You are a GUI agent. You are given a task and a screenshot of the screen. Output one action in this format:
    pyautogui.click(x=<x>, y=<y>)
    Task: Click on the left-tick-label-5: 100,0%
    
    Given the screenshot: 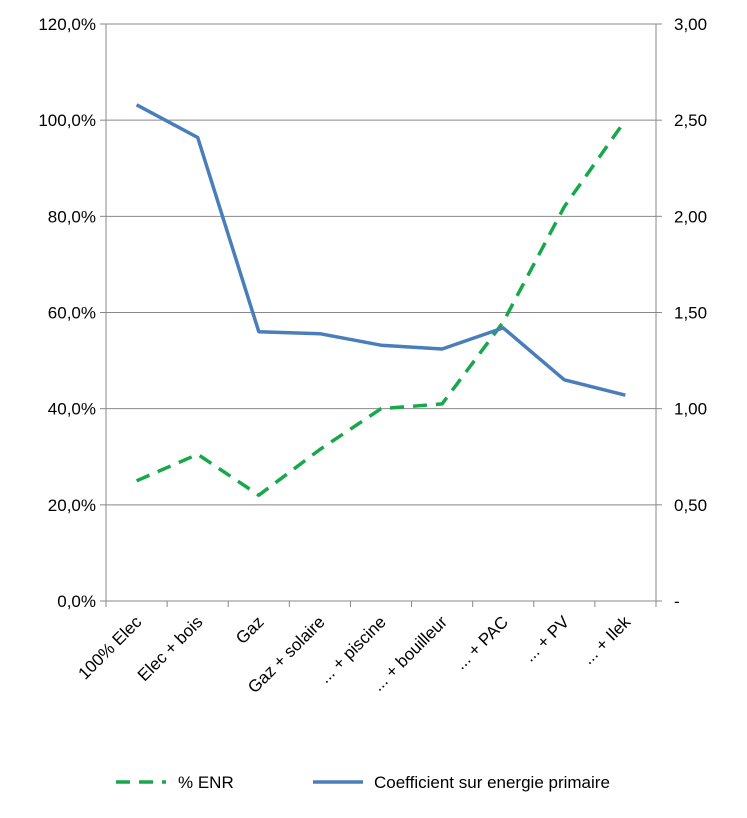 What is the action you would take?
    pyautogui.click(x=67, y=120)
    